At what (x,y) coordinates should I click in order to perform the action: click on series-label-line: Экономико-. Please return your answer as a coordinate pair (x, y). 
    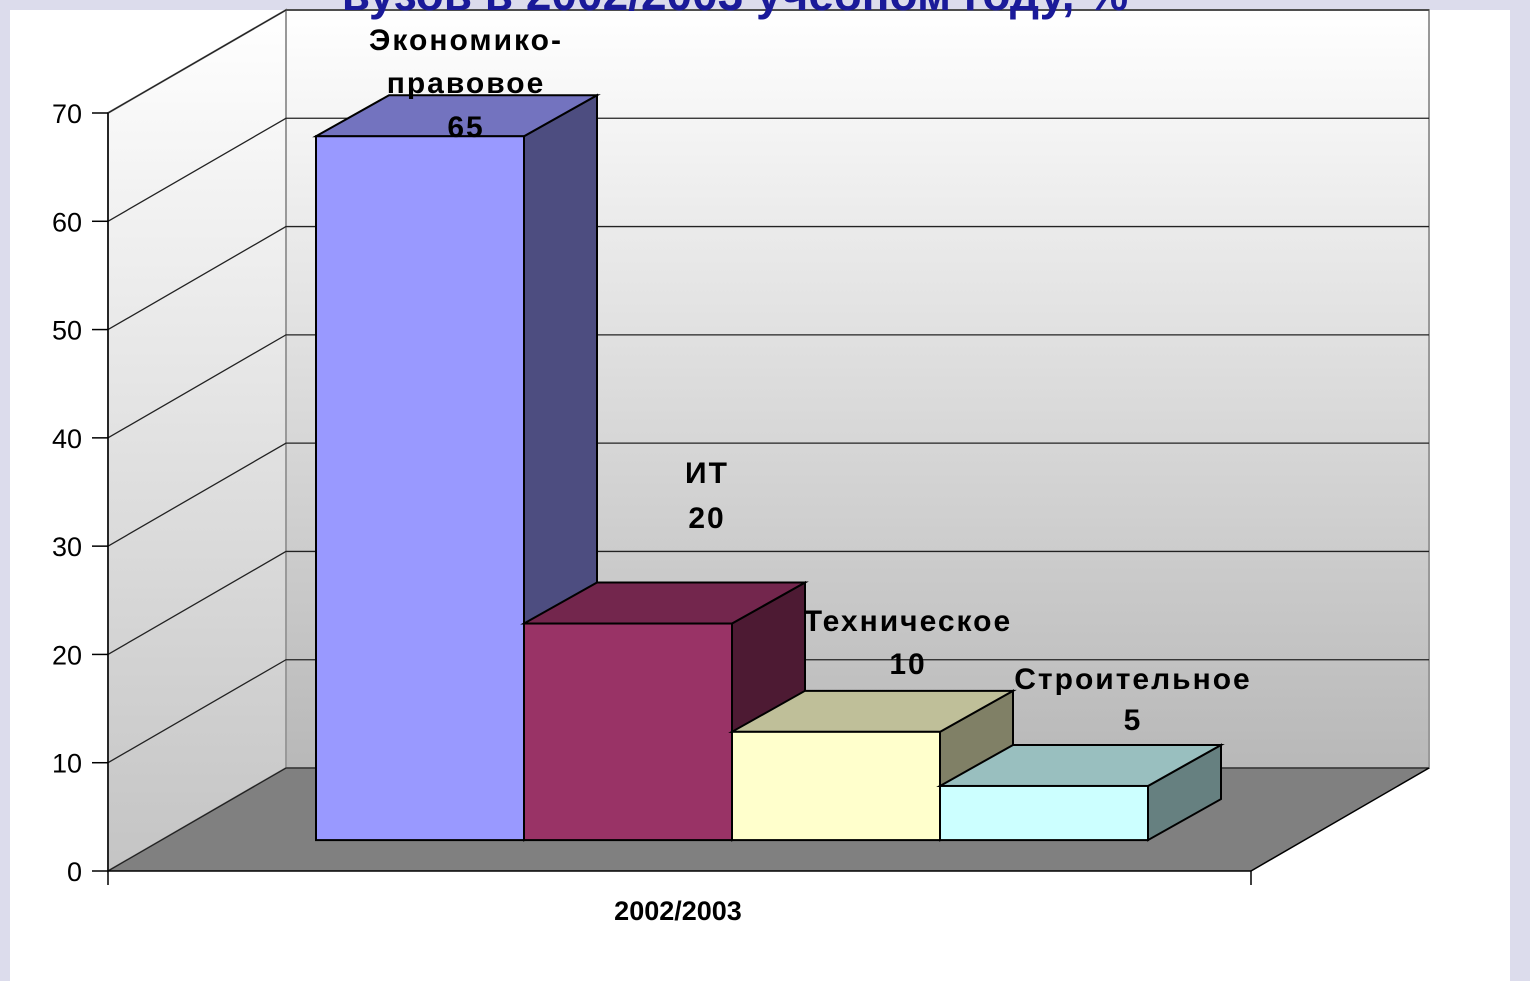
    Looking at the image, I should click on (466, 40).